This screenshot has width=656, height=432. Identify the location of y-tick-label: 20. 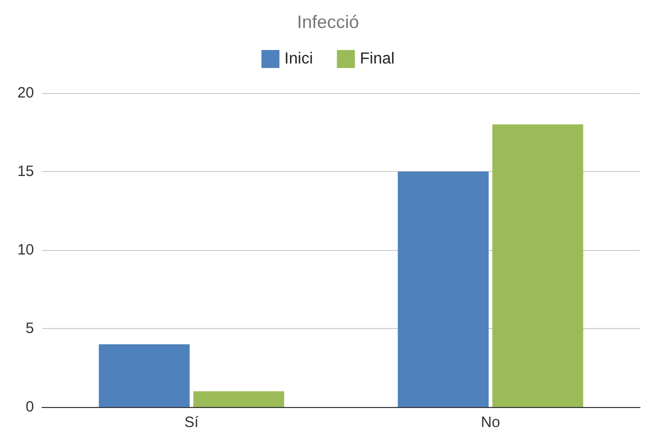
(25, 93).